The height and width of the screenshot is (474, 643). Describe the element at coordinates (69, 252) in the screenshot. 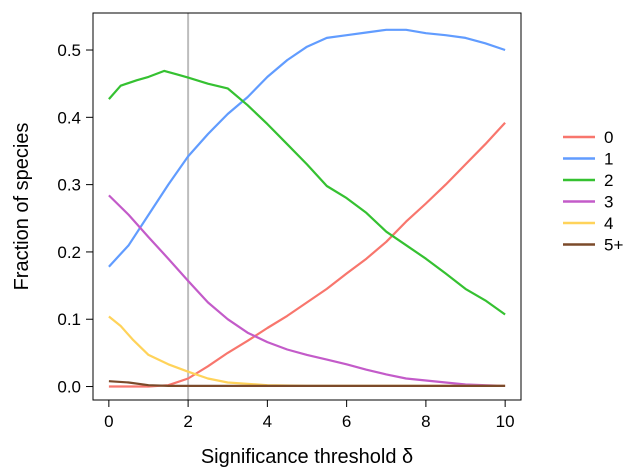

I see `y-tick-label: 0.2` at that location.